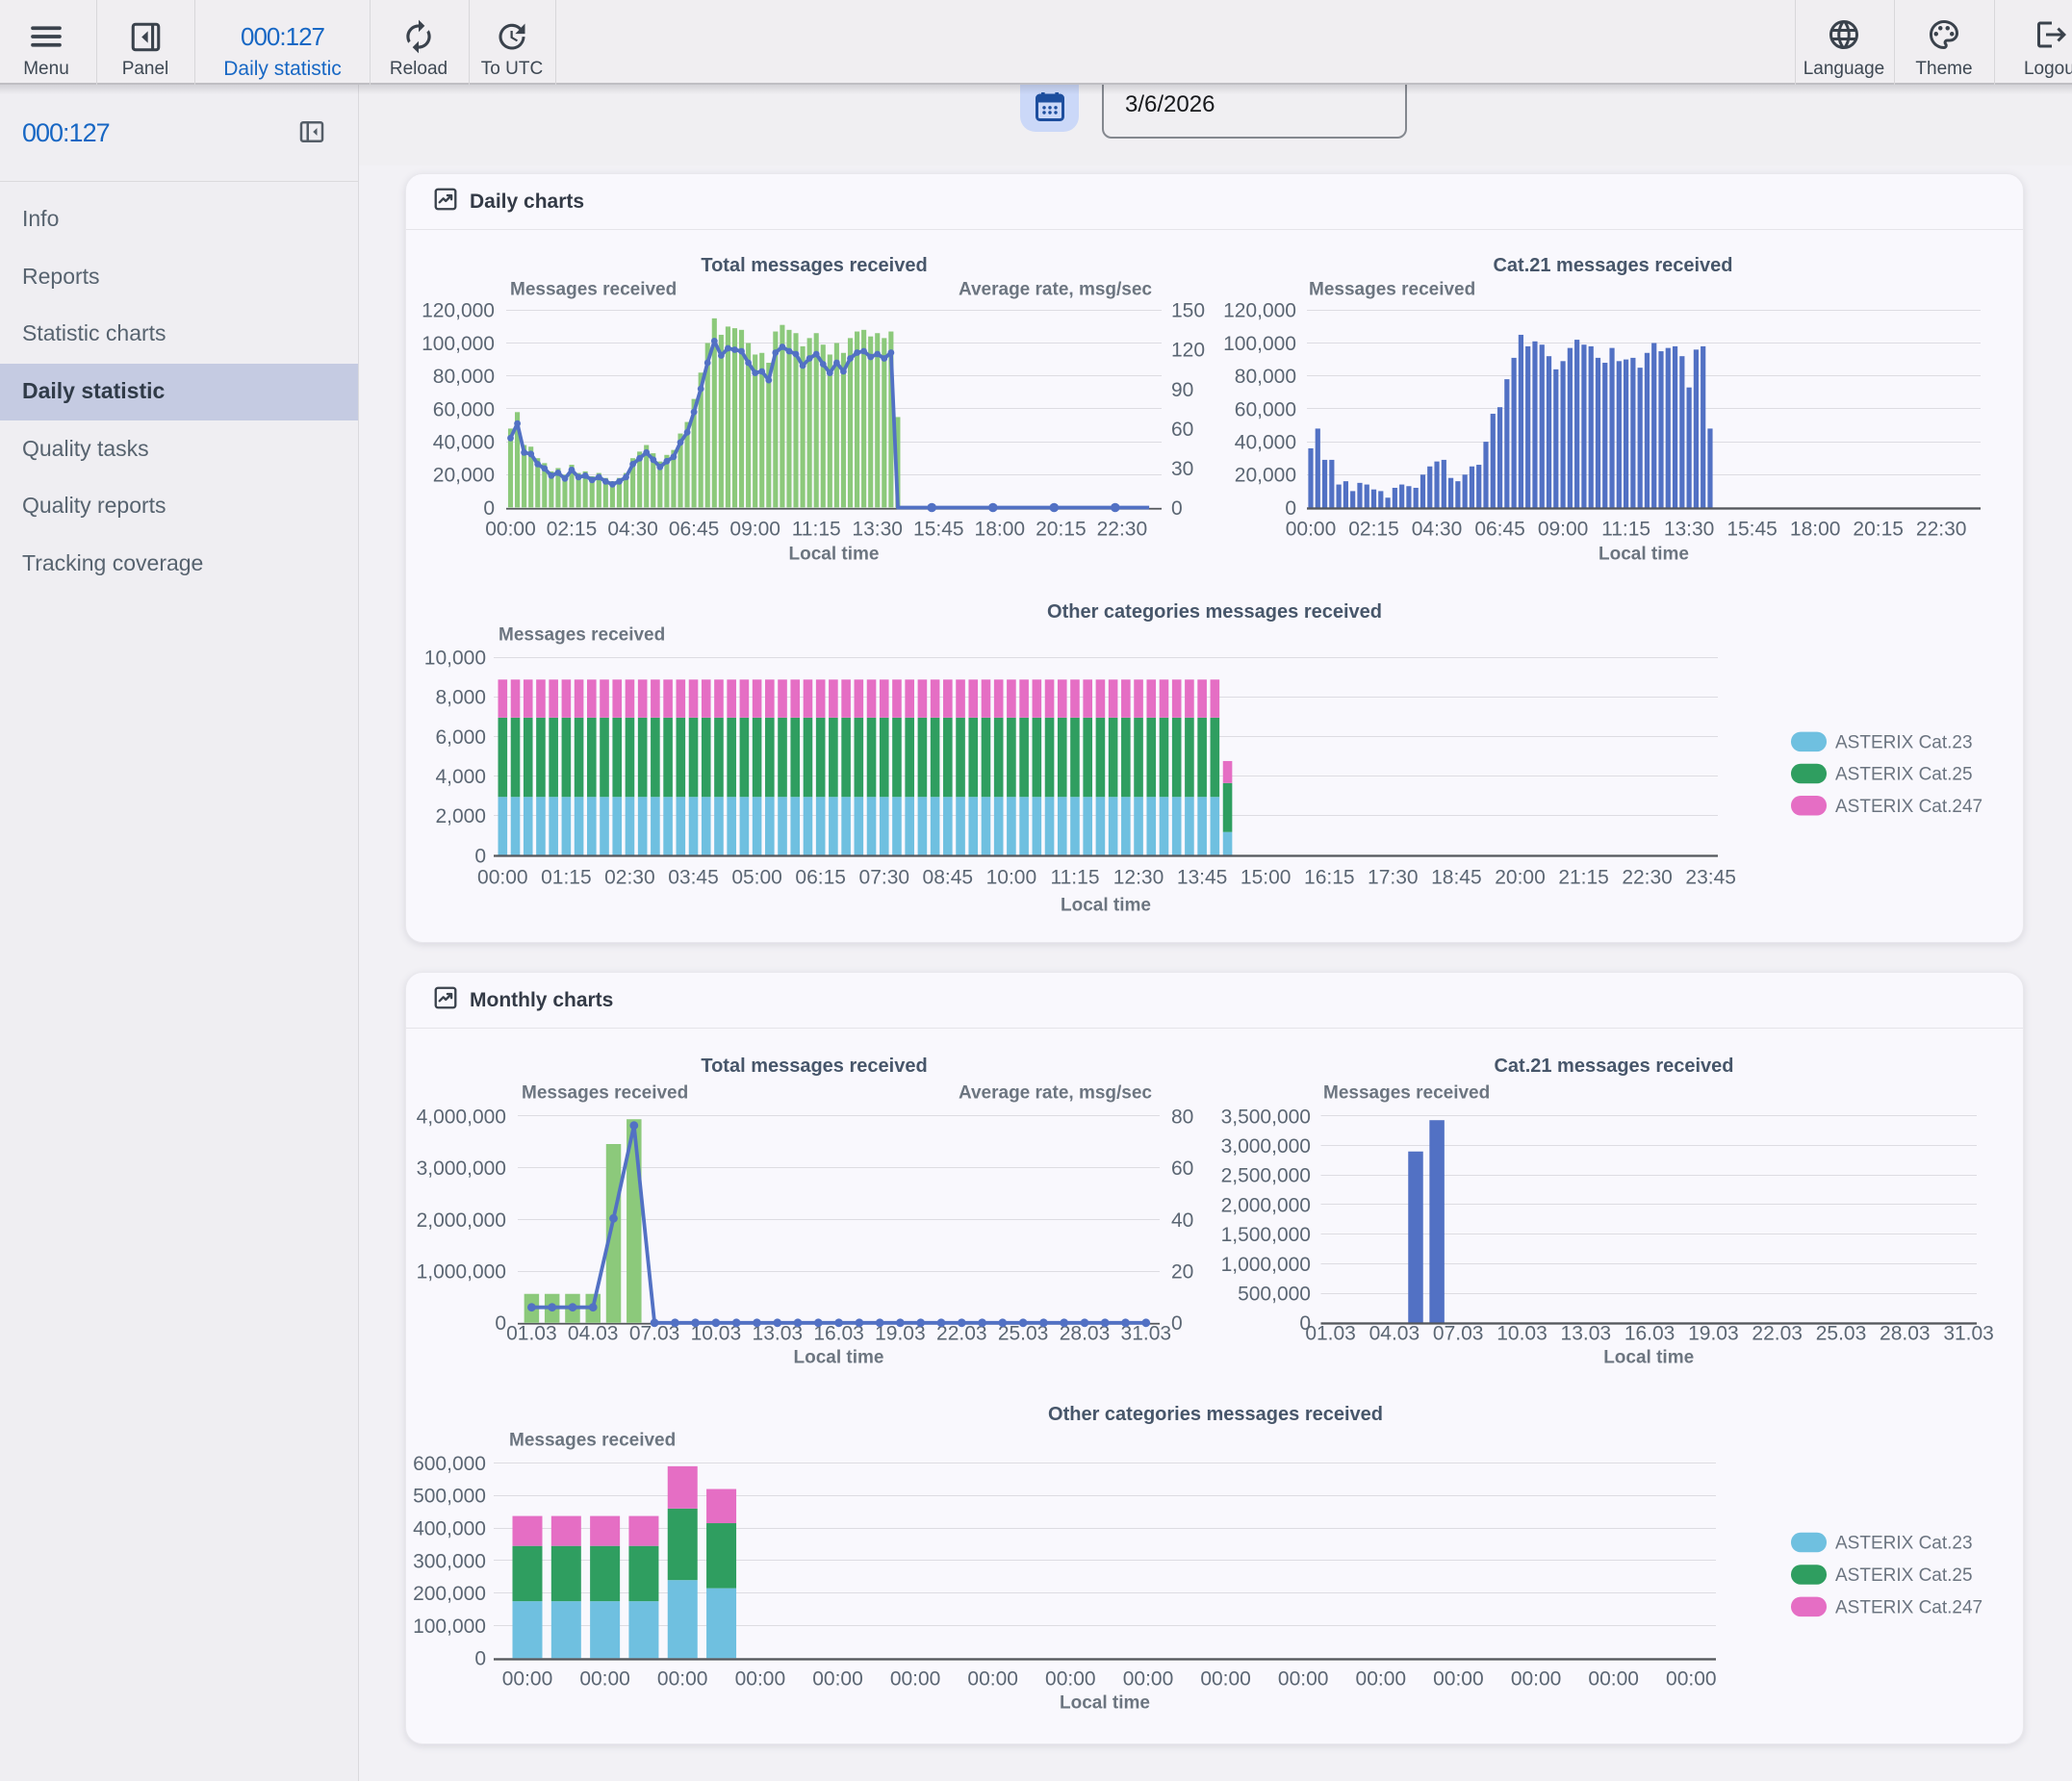 The width and height of the screenshot is (2072, 1781). Describe the element at coordinates (460, 816) in the screenshot. I see `svg-text: 2,000` at that location.